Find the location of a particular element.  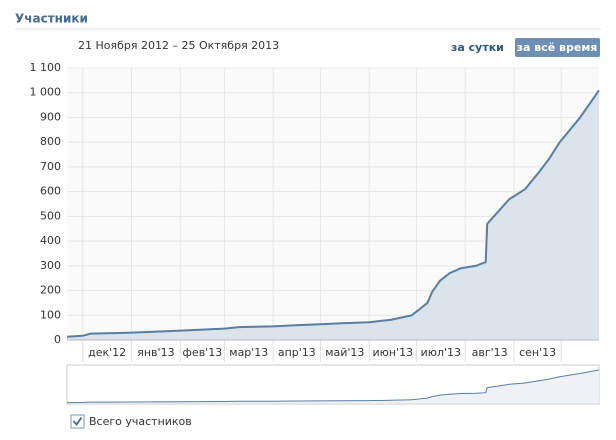

x-tick-label: июн'13 is located at coordinates (392, 352).